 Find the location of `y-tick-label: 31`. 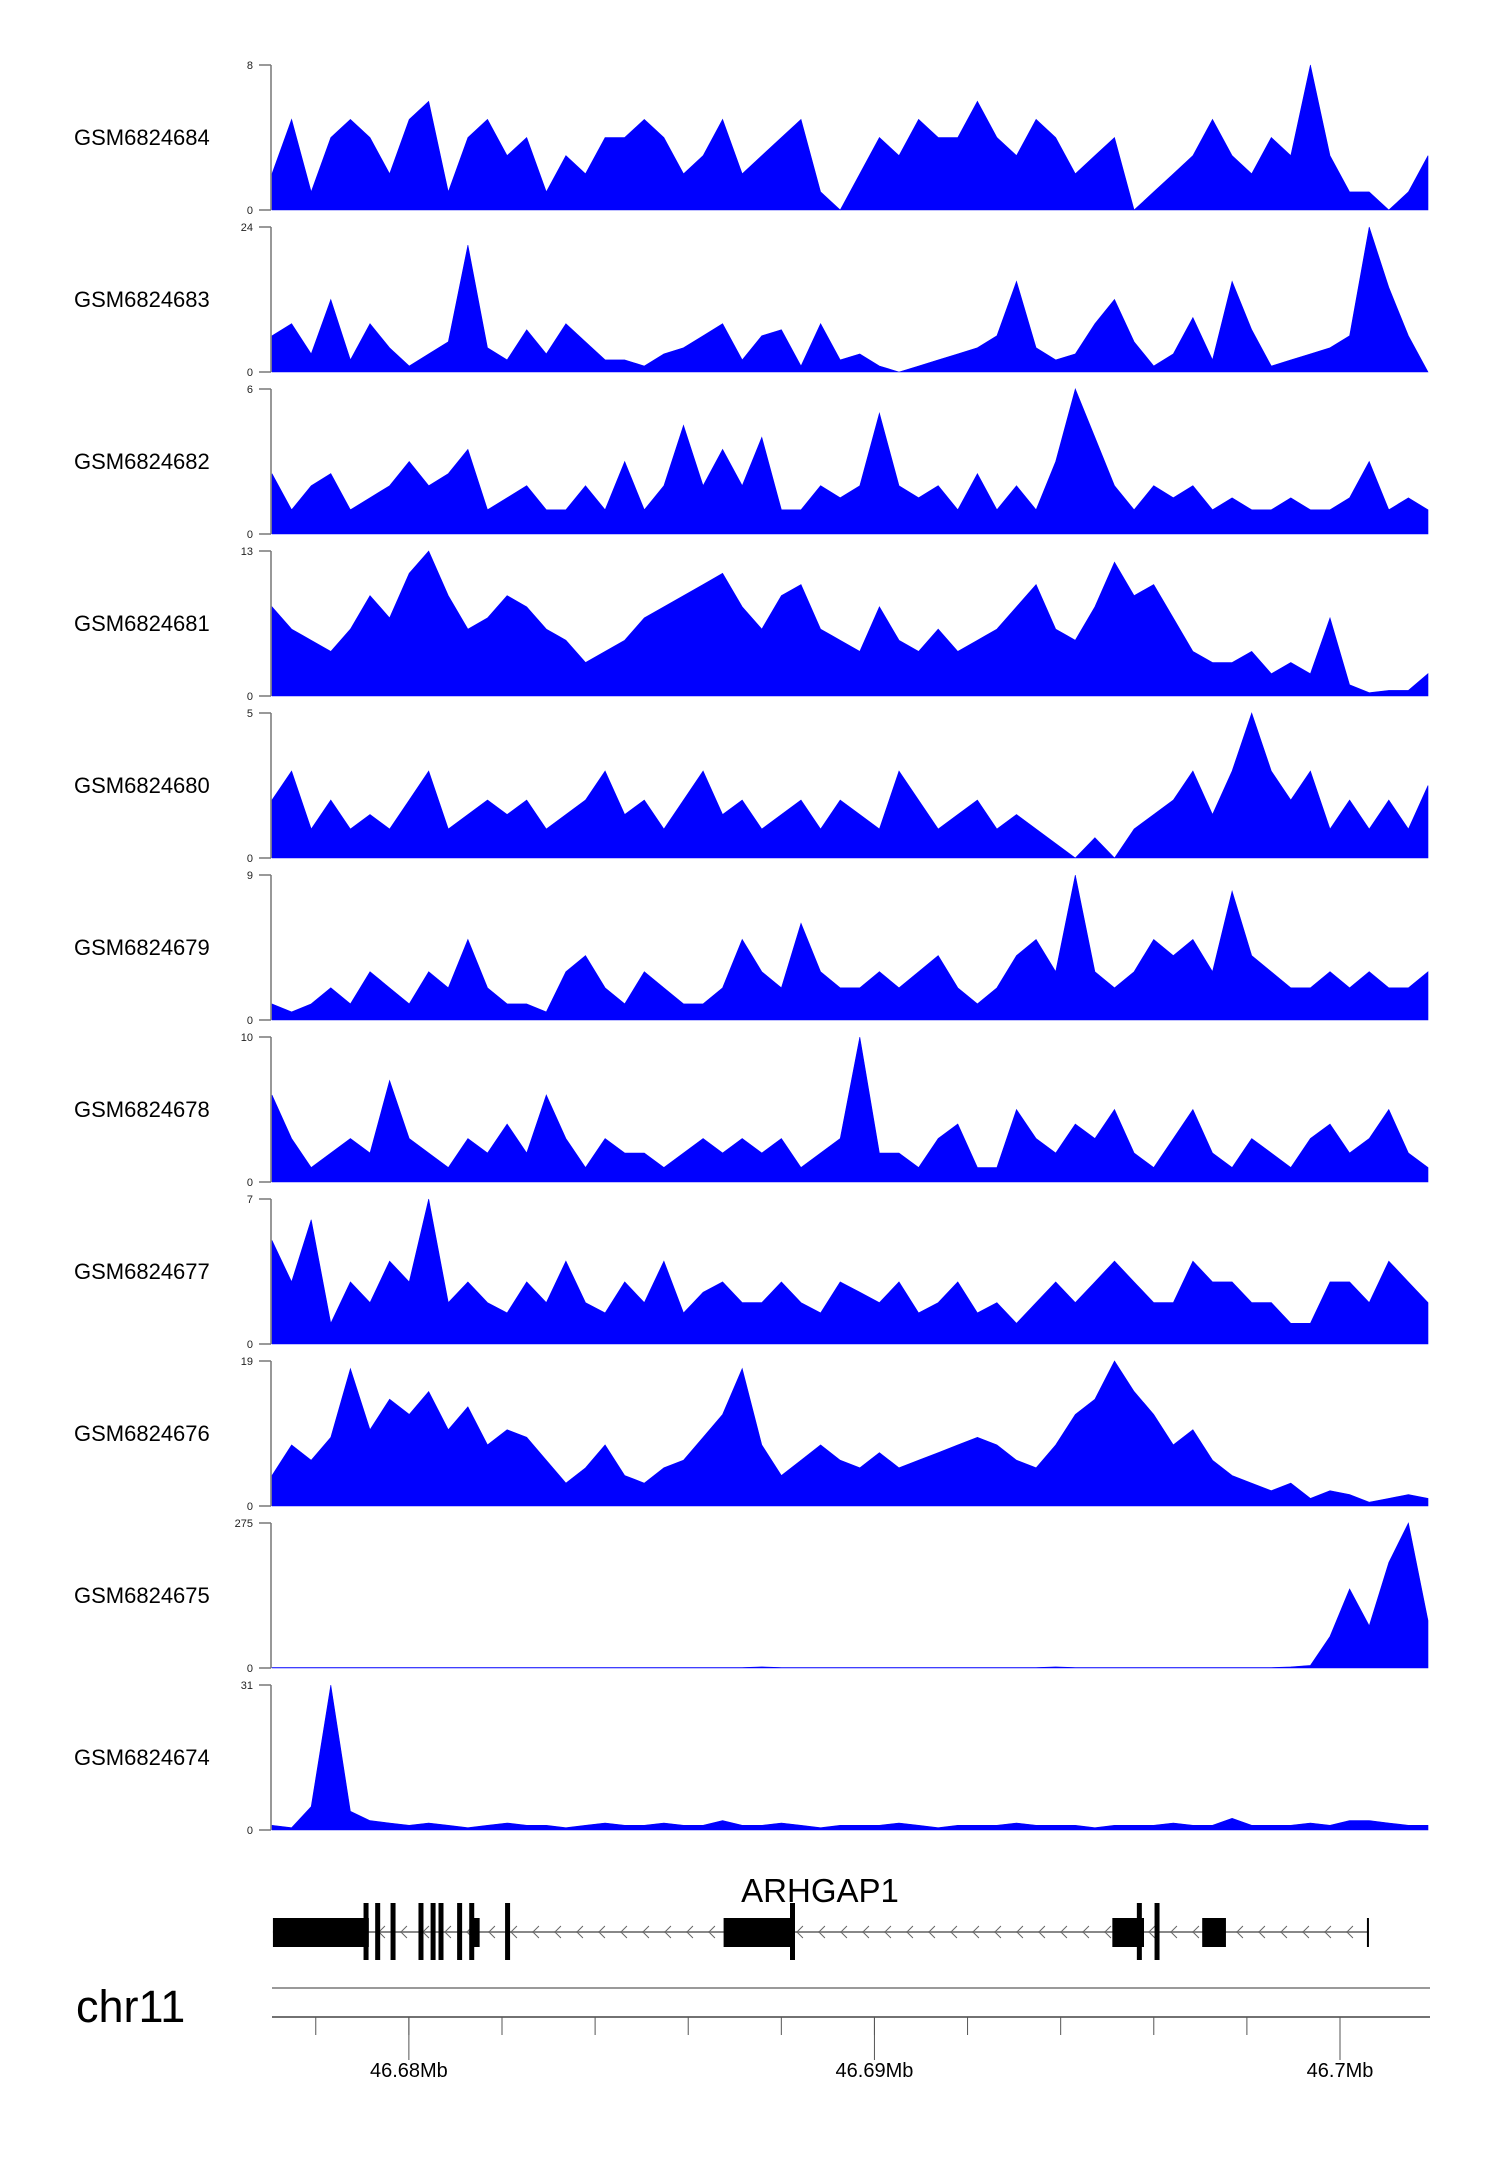

y-tick-label: 31 is located at coordinates (247, 1686).